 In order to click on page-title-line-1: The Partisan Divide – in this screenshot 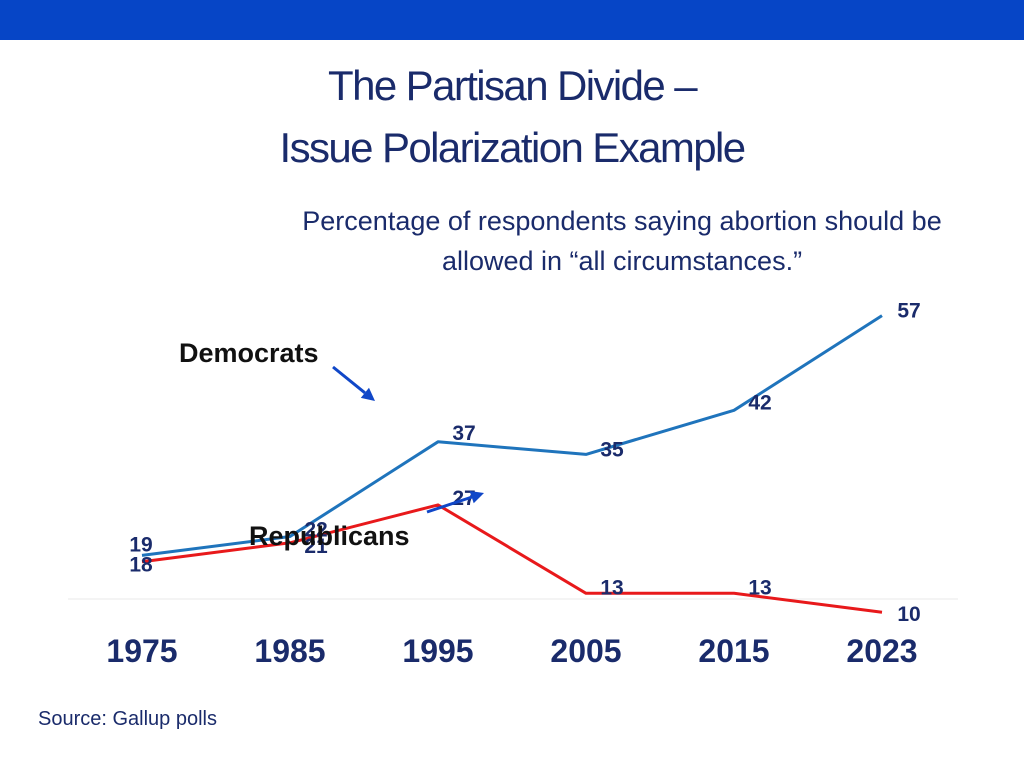, I will do `click(513, 85)`.